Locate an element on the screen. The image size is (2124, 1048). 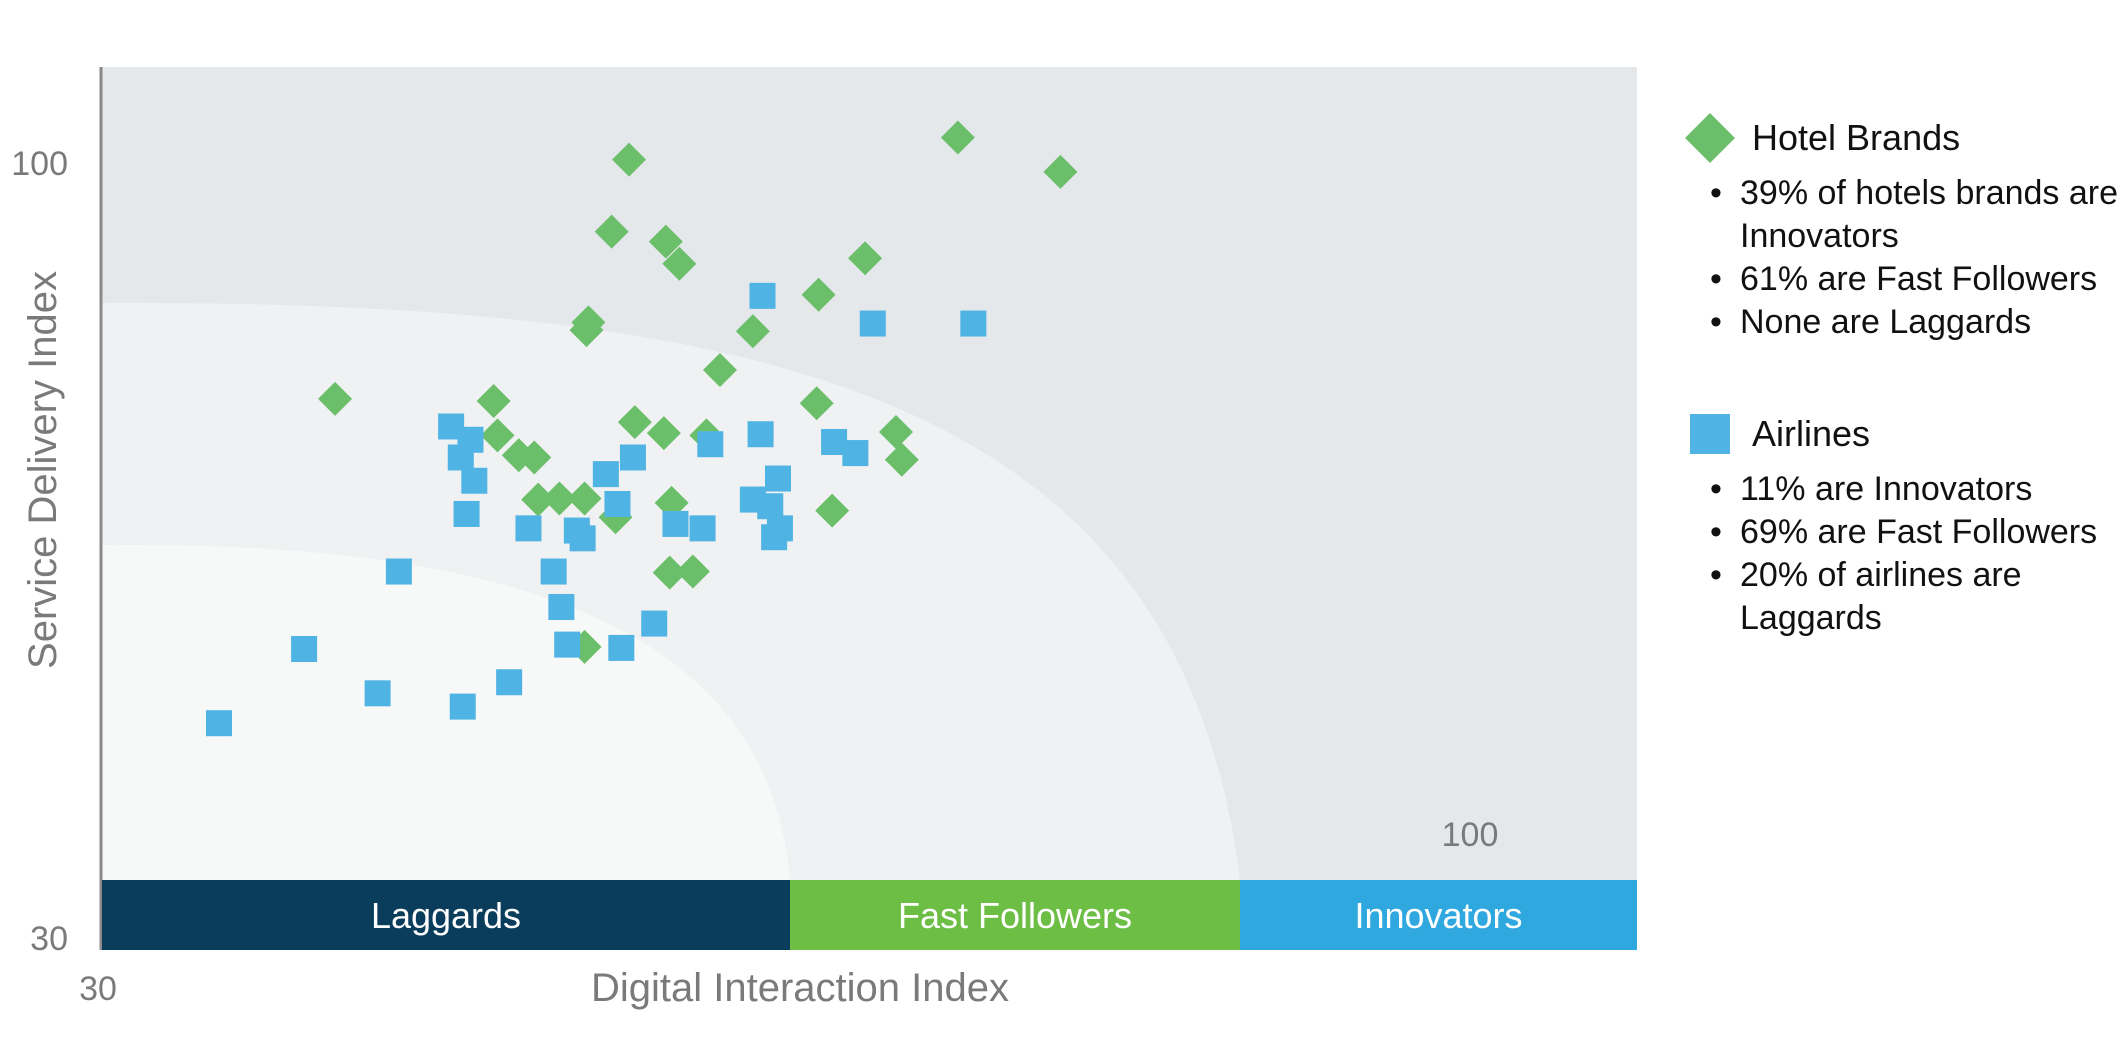
band-fast-followers is located at coordinates (1015, 915).